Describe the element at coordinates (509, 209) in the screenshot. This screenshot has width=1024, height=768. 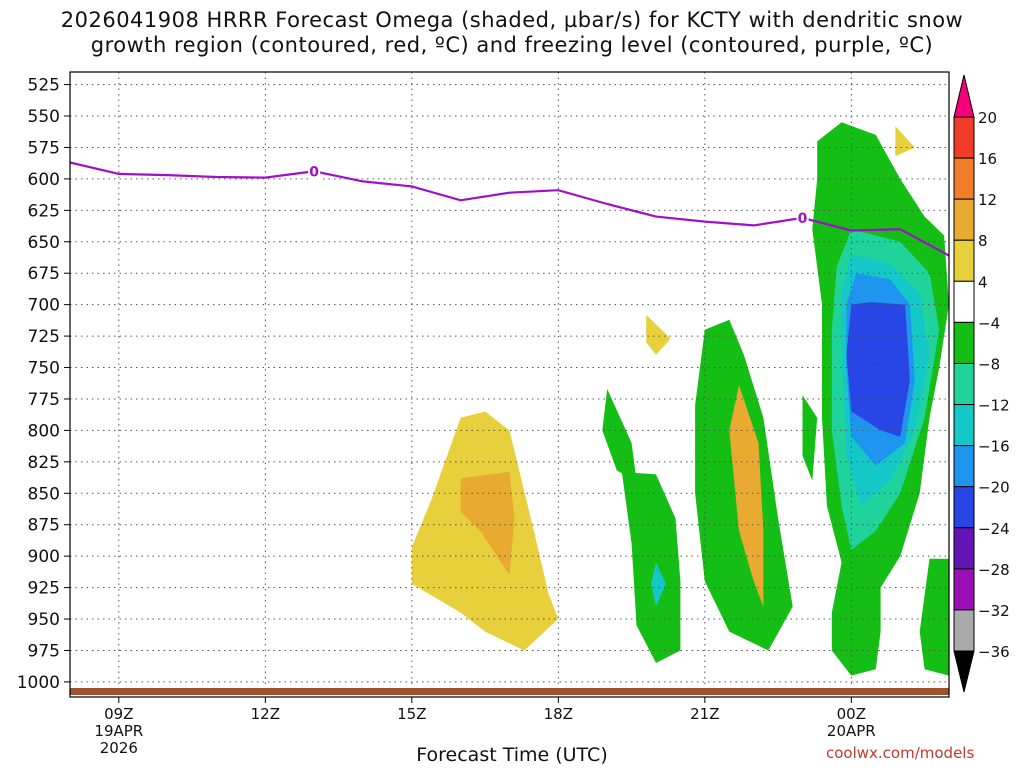
I see `freezing-level-contour: 00` at that location.